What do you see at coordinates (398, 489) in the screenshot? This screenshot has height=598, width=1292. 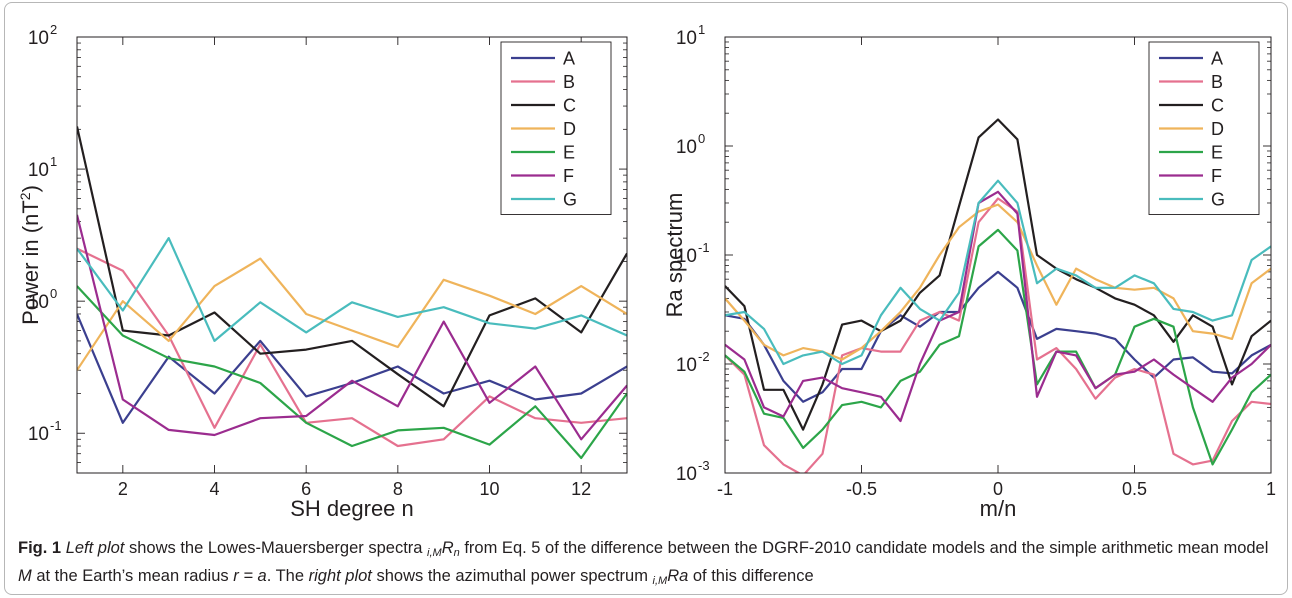 I see `x-tick-label: 8` at bounding box center [398, 489].